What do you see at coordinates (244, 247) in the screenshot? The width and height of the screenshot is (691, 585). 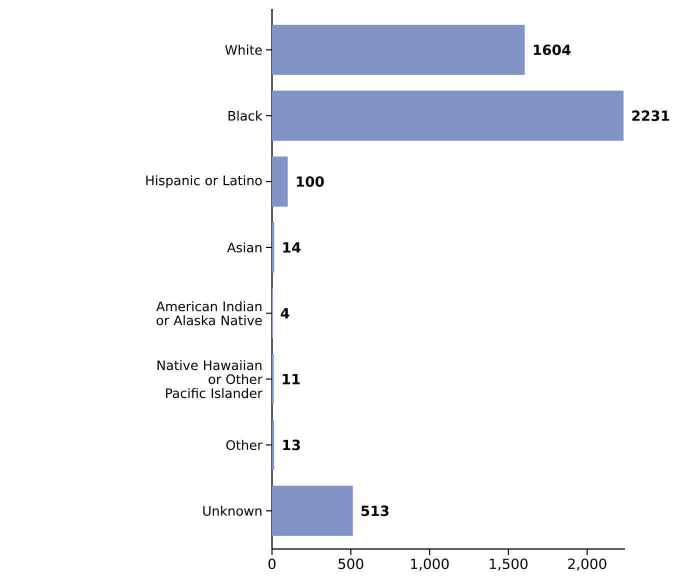 I see `y-tick-label: Asian` at bounding box center [244, 247].